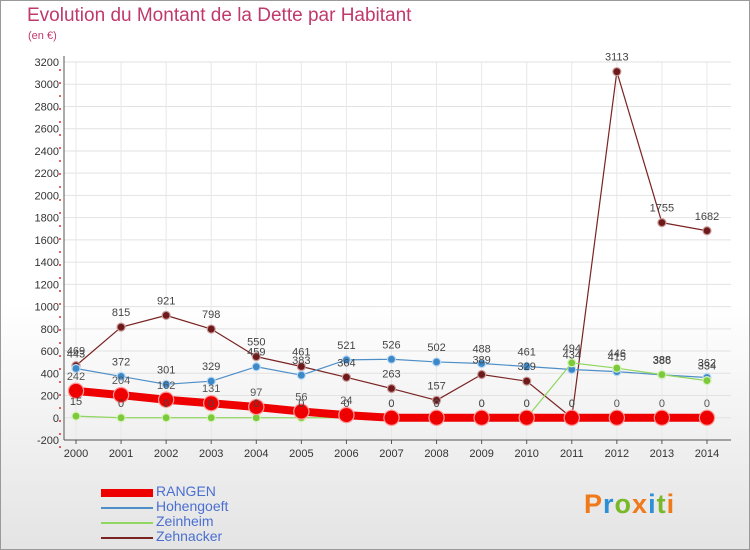  Describe the element at coordinates (42, 36) in the screenshot. I see `chart-unit: (en €)` at that location.